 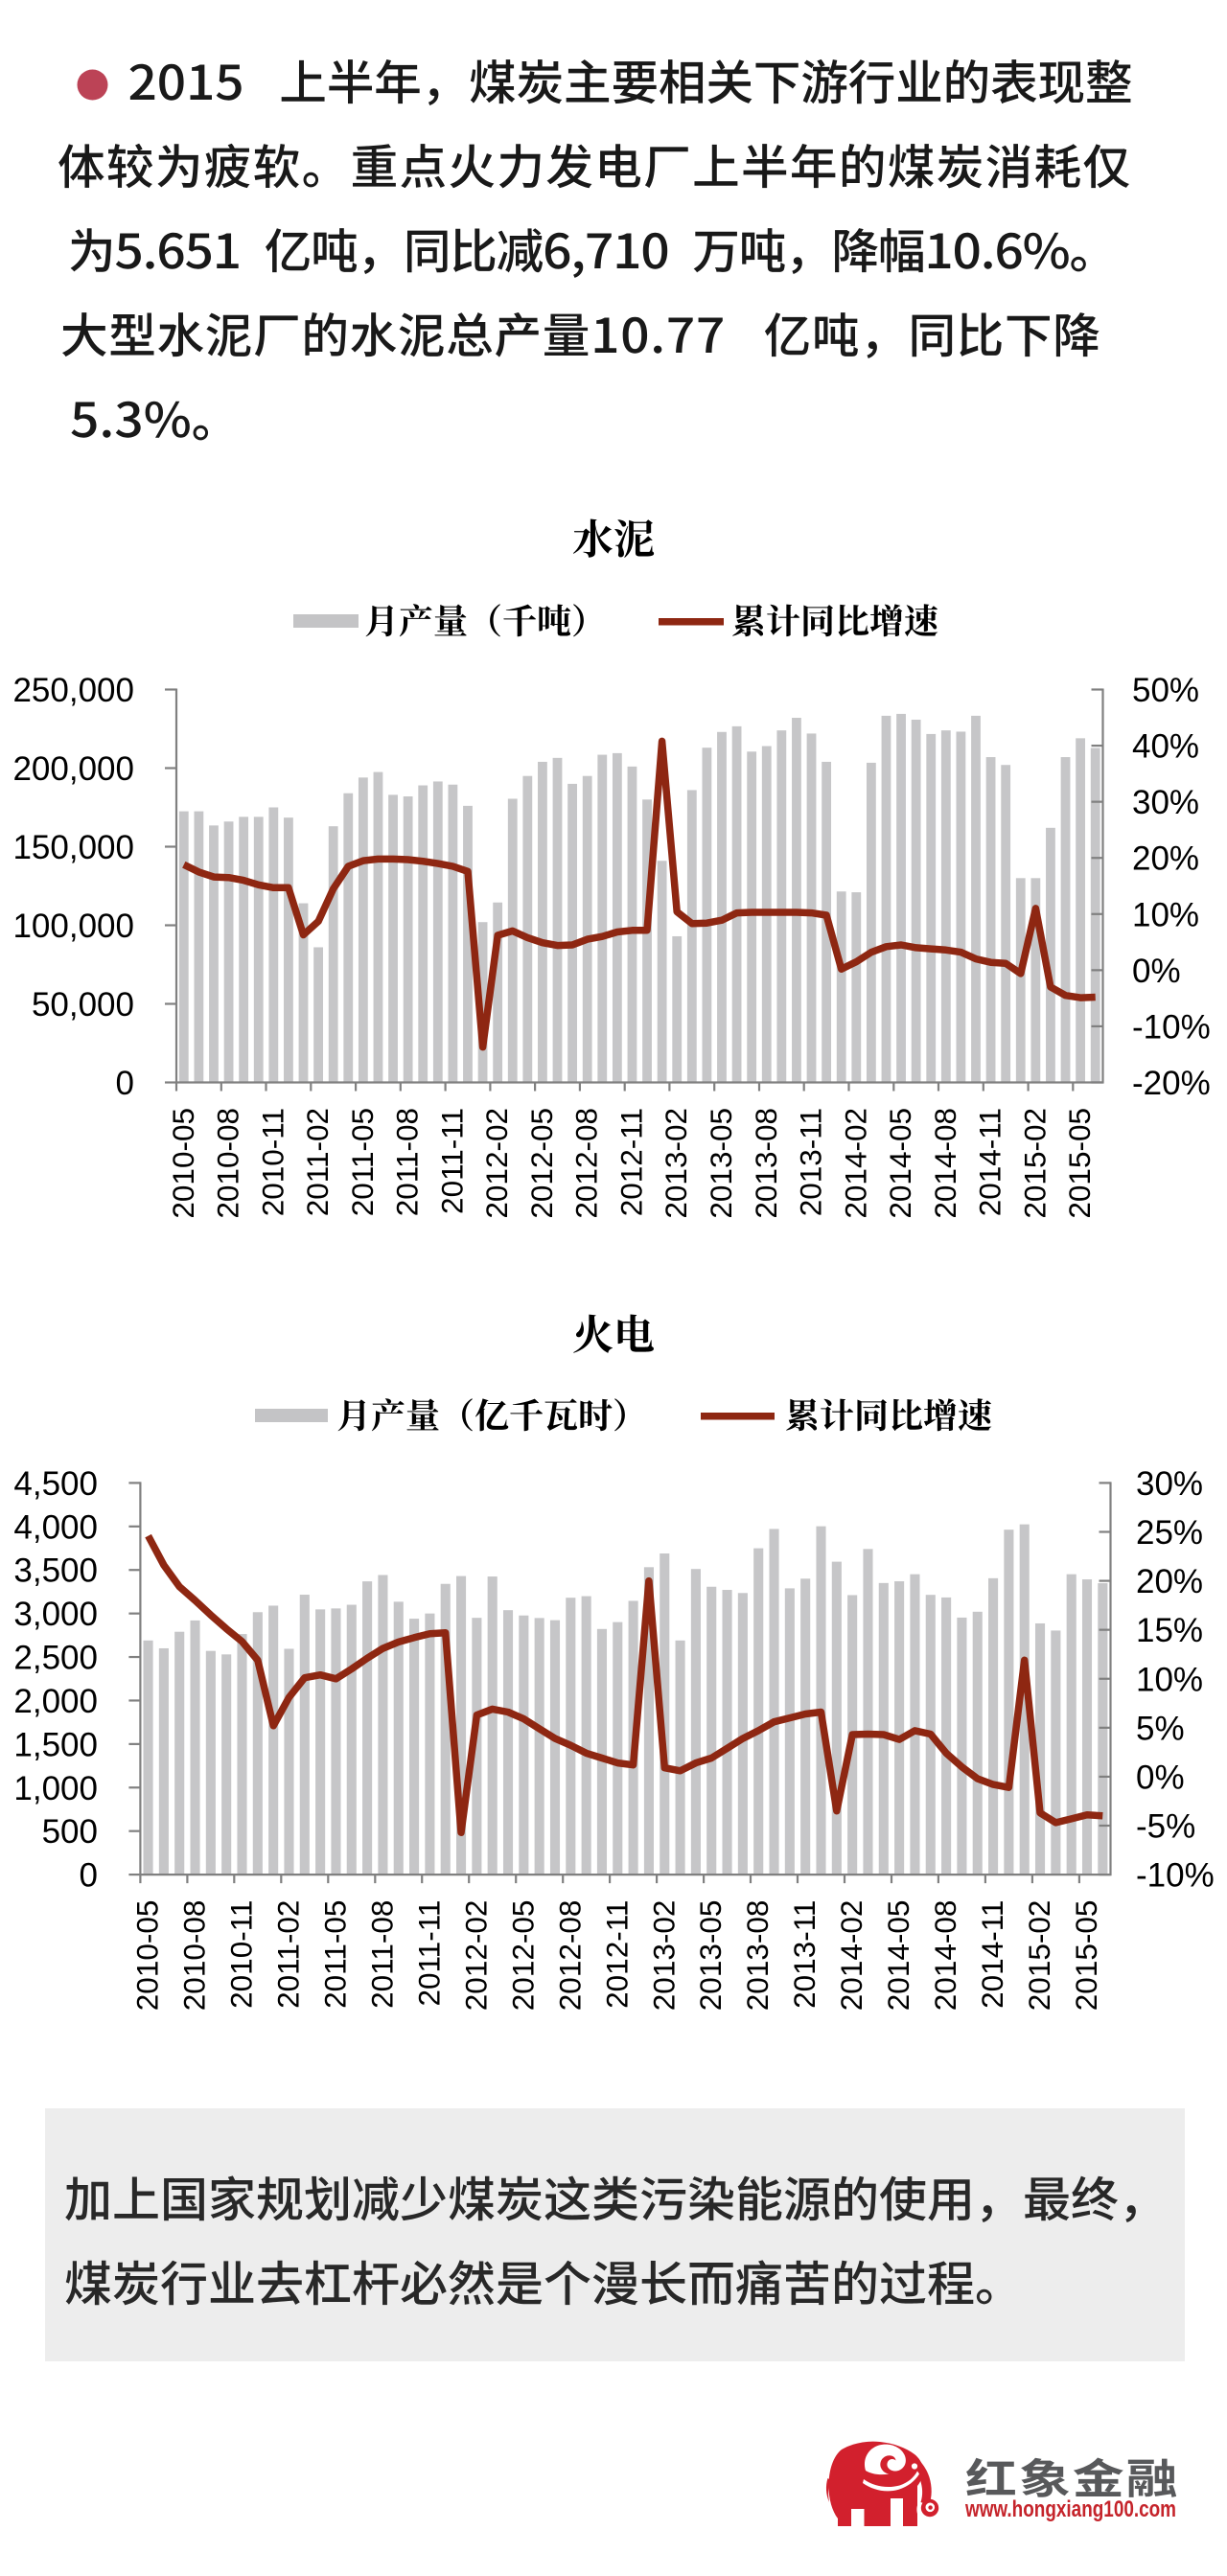 What do you see at coordinates (55, 1571) in the screenshot?
I see `svg-text: 3,500` at bounding box center [55, 1571].